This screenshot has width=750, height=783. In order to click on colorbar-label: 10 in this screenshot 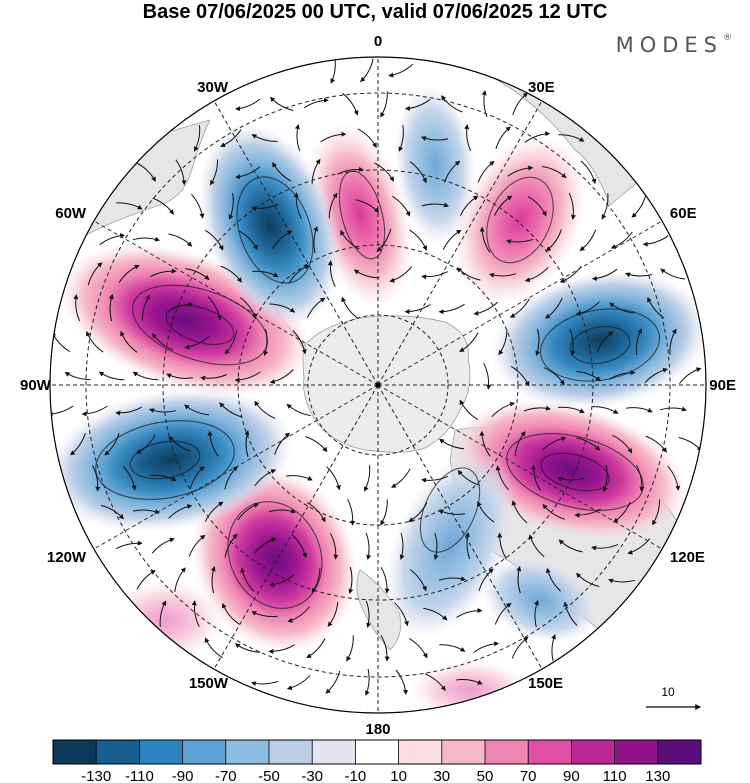, I will do `click(398, 775)`.